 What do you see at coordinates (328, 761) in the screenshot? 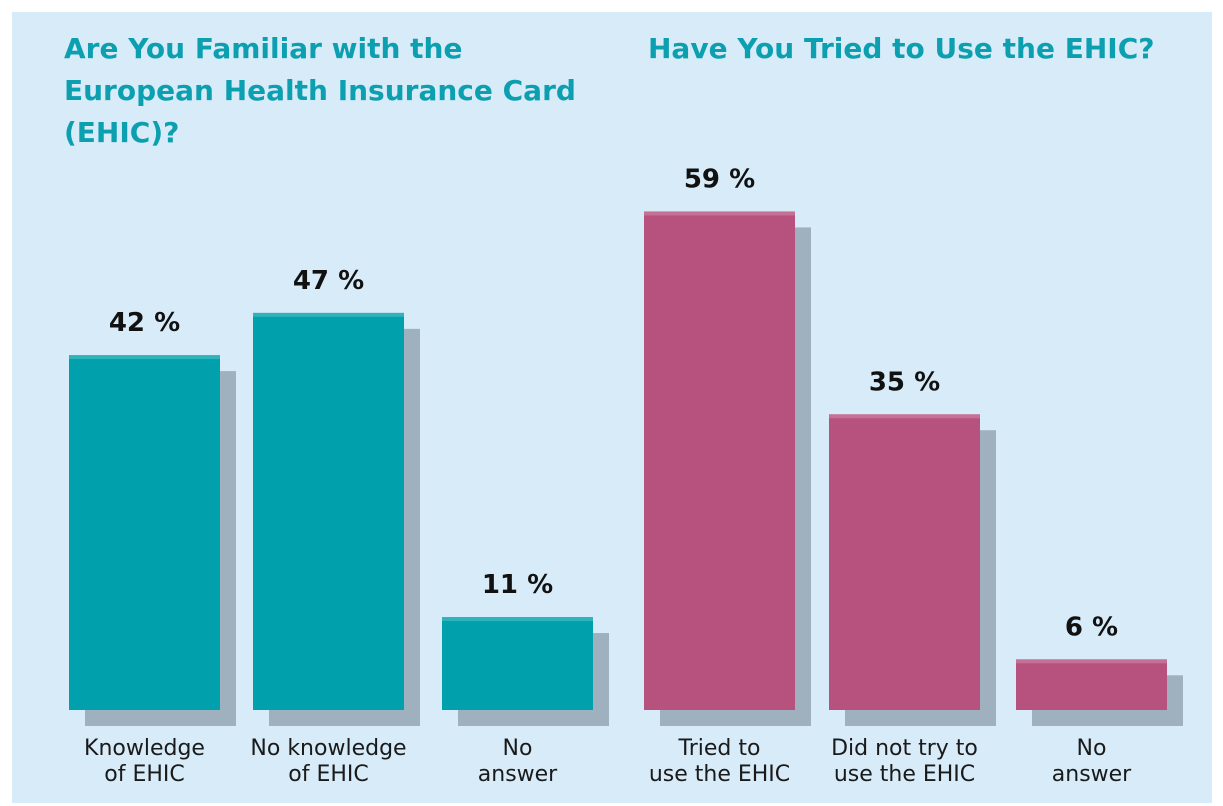
I see `left-category-label-2: No knowledge of EHIC` at bounding box center [328, 761].